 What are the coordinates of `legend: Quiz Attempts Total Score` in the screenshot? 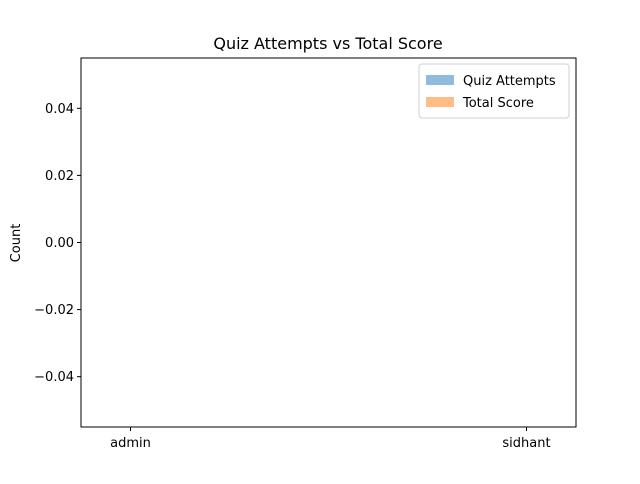 It's located at (494, 91).